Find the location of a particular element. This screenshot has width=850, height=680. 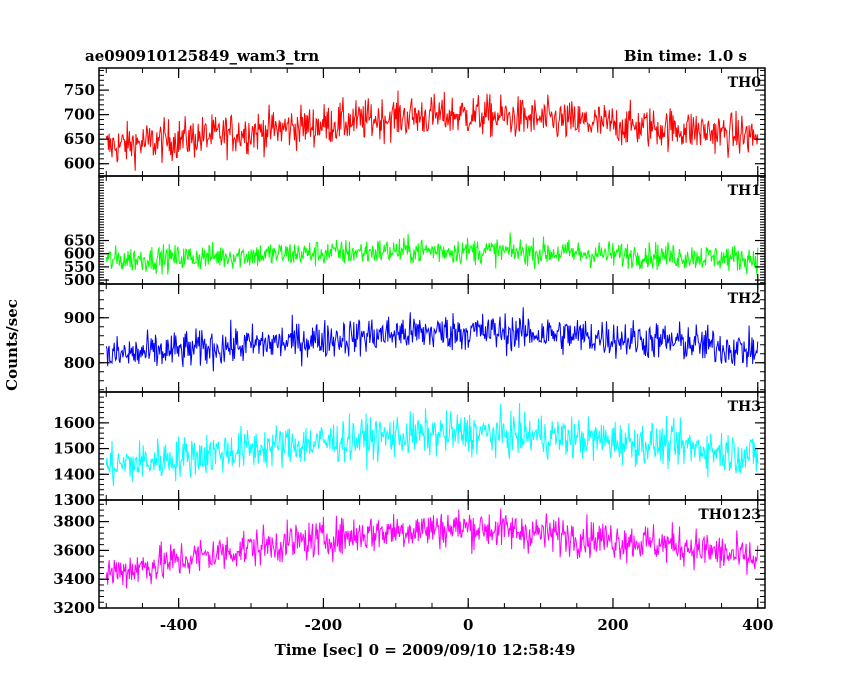

panel-label: TH1 is located at coordinates (744, 191).